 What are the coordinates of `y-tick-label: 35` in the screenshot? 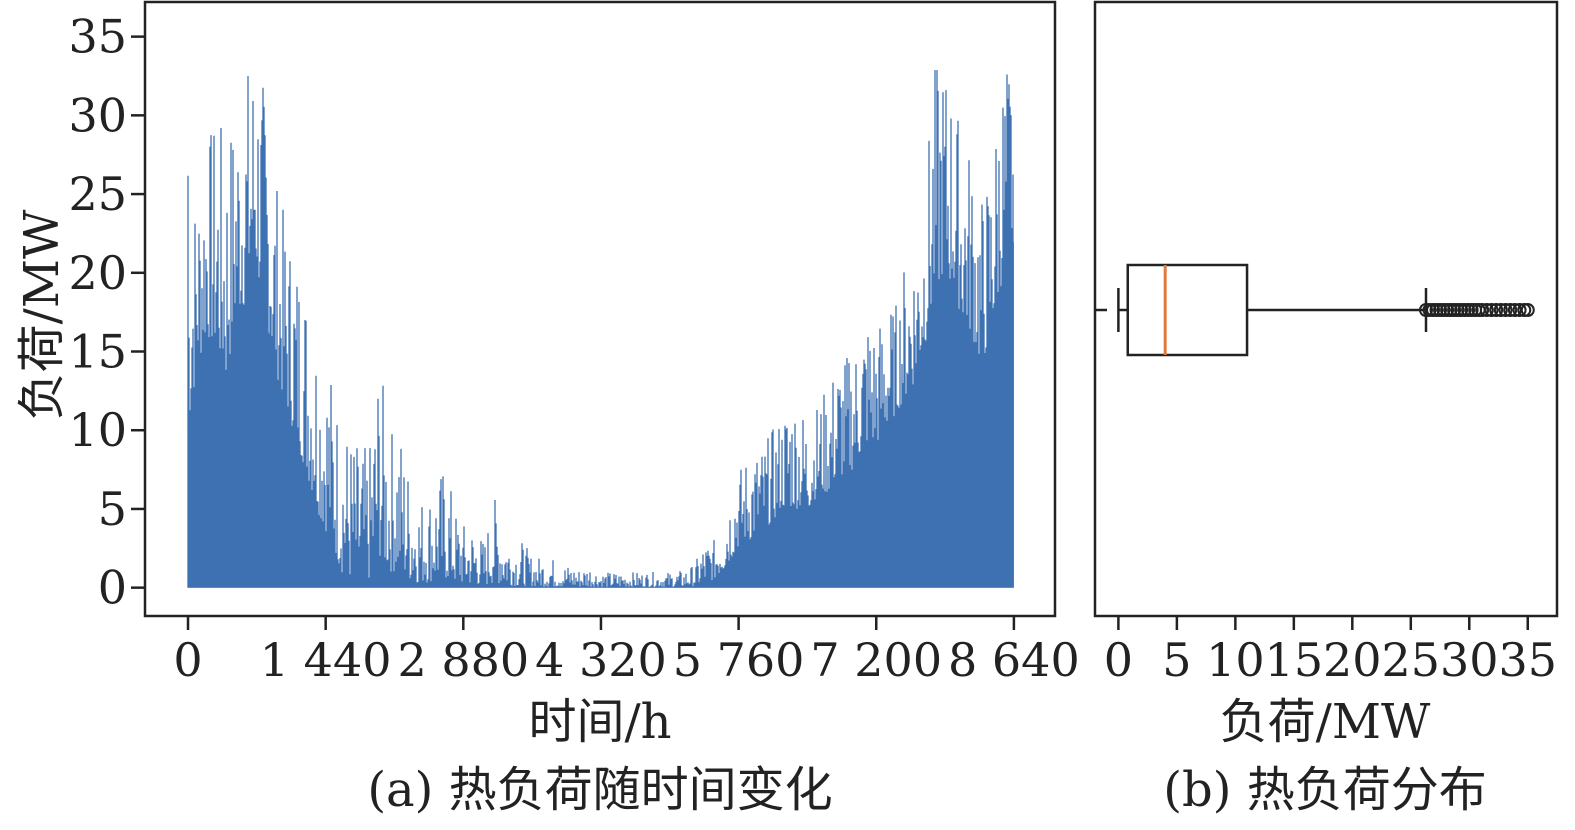 It's located at (97, 37).